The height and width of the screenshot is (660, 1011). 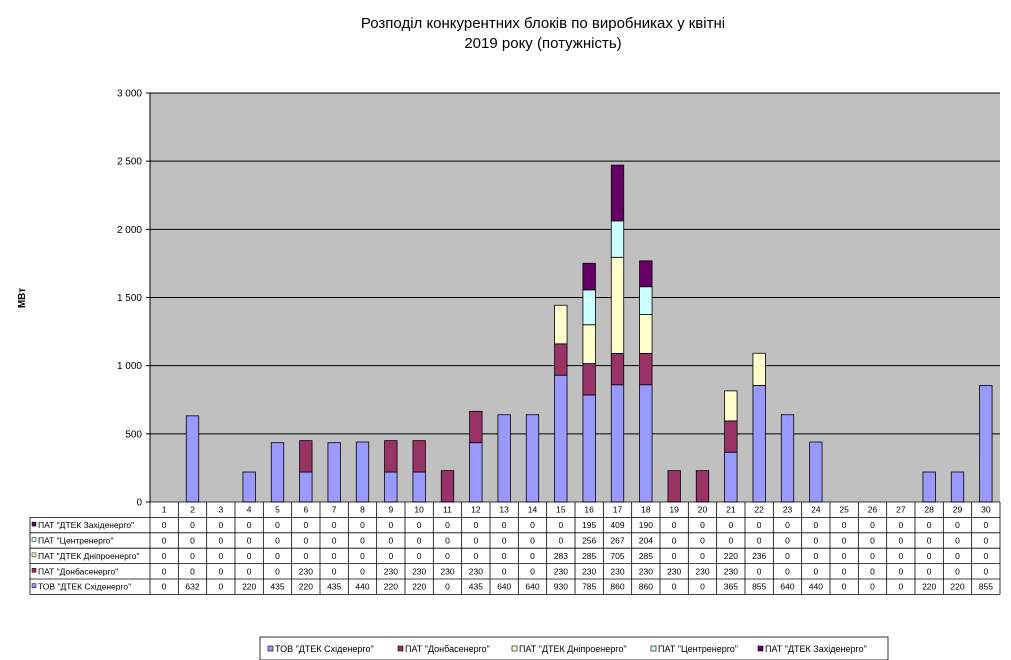 I want to click on y-tick-label: 1 000, so click(x=129, y=366).